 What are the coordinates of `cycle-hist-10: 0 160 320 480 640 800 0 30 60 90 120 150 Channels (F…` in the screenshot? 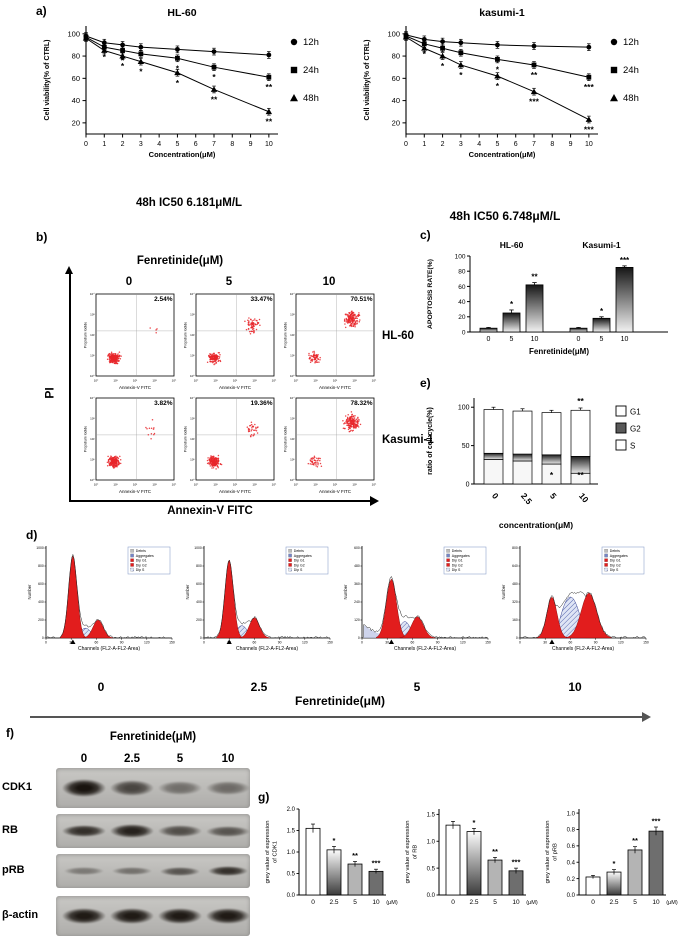 It's located at (575, 599).